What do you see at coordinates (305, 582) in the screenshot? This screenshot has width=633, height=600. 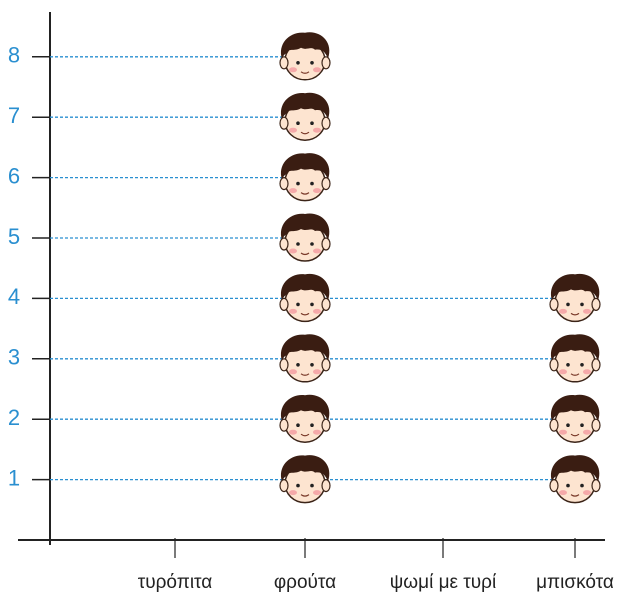 I see `x-tick-label: φρούτα` at bounding box center [305, 582].